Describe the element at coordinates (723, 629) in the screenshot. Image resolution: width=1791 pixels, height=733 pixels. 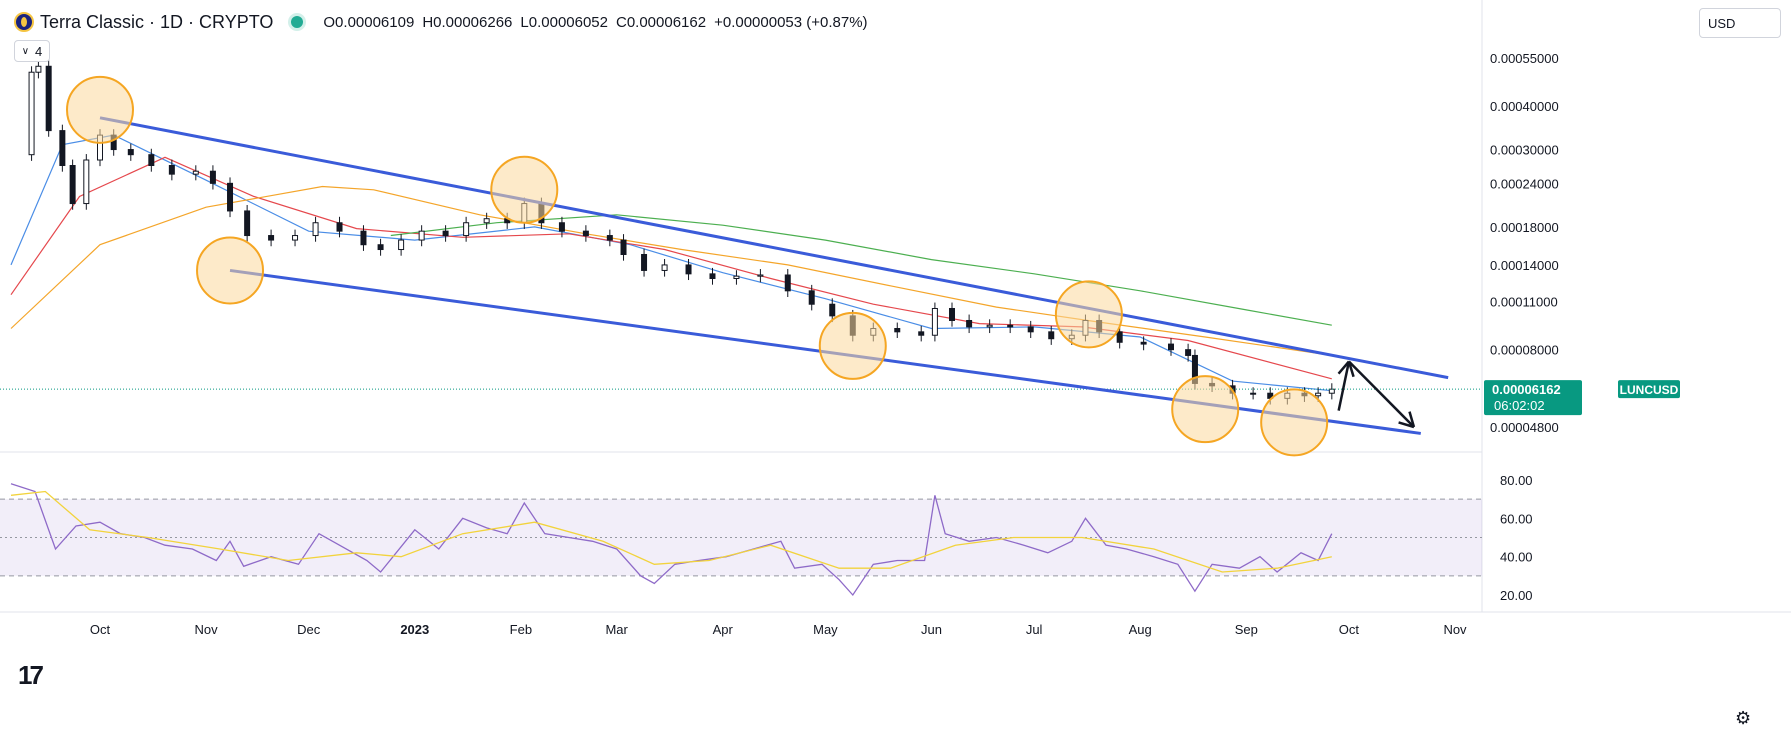
I see `time-tick-label: Apr` at that location.